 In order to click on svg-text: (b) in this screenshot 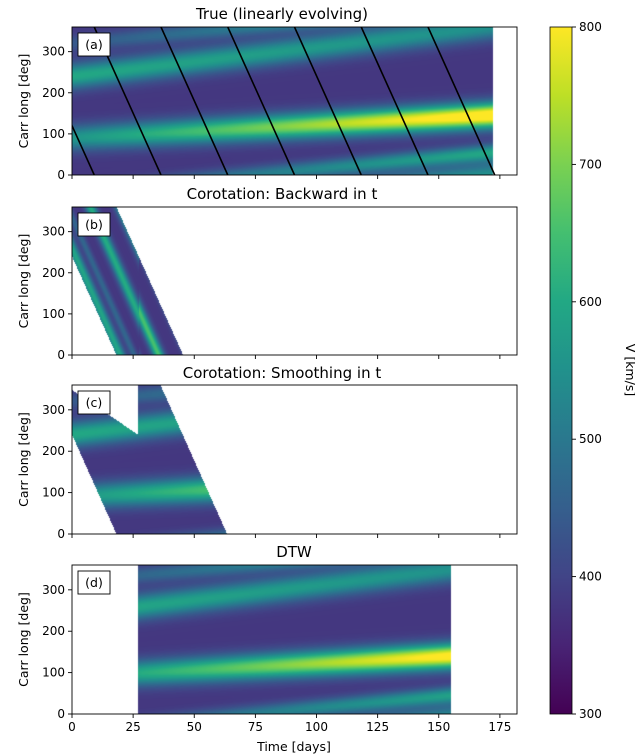, I will do `click(94, 224)`.